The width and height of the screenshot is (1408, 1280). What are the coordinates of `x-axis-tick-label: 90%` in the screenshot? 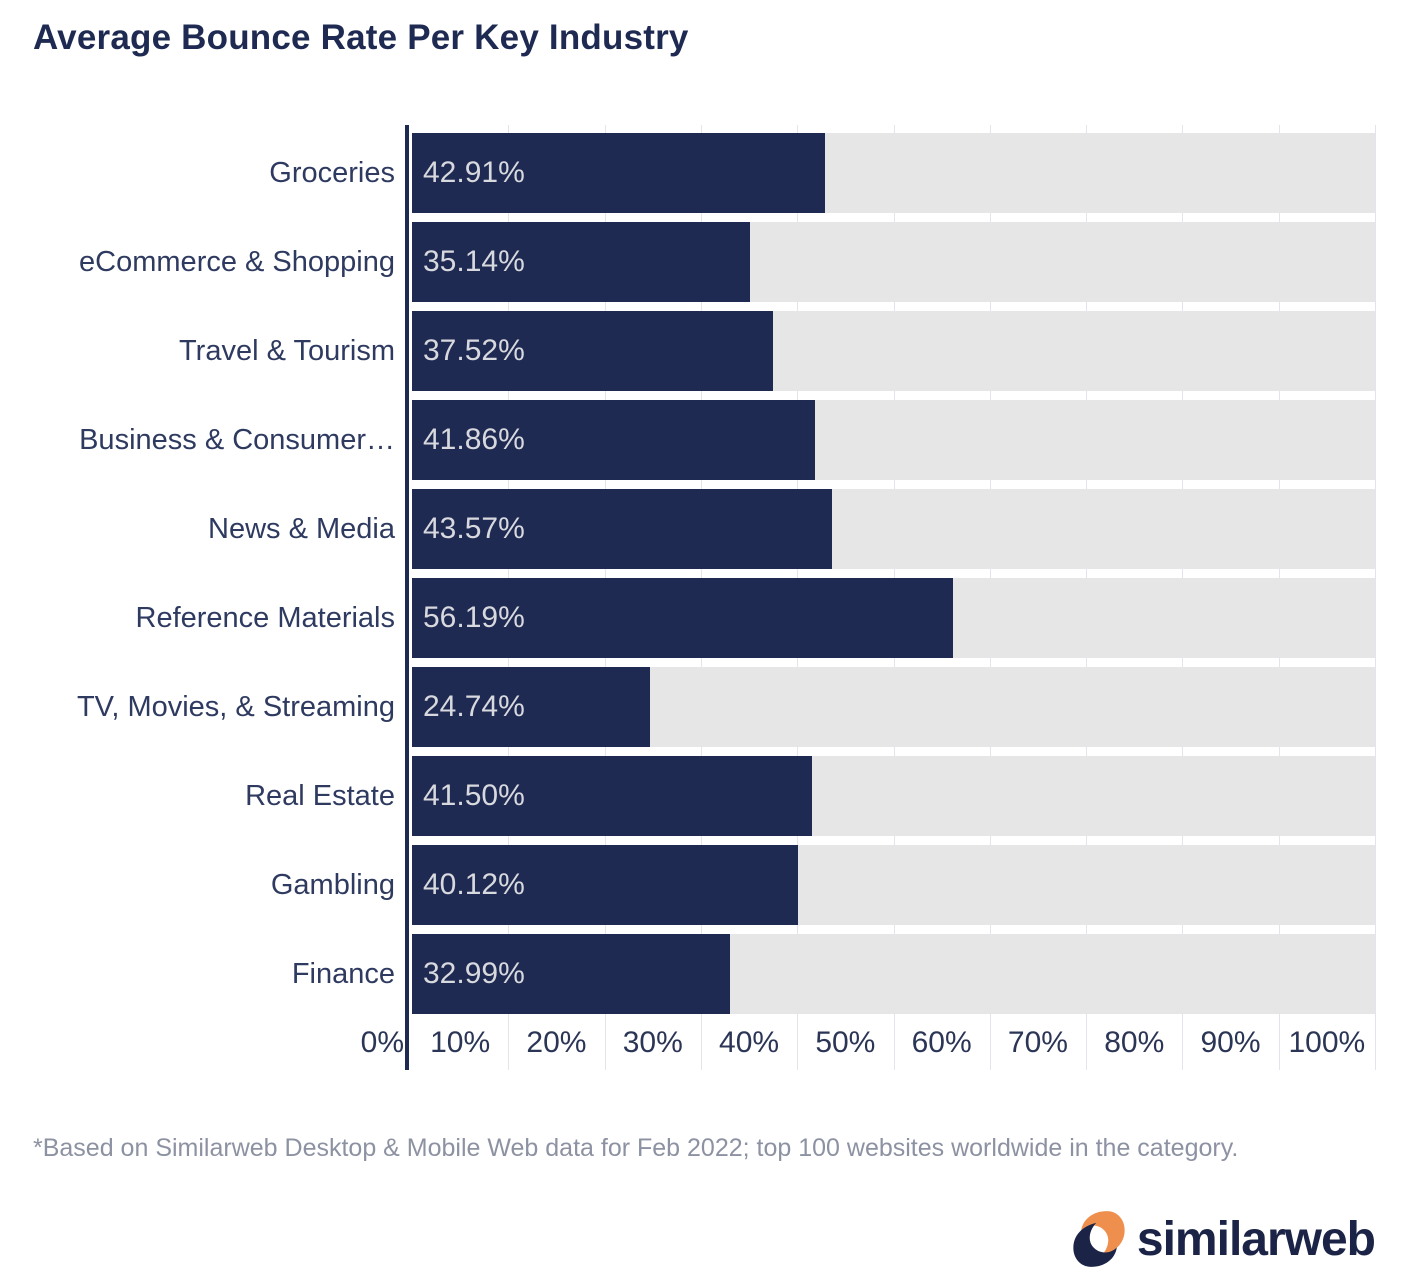 It's located at (1230, 1042).